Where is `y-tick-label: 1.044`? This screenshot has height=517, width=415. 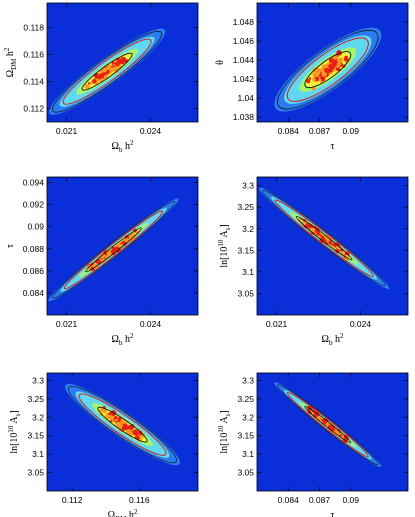
y-tick-label: 1.044 is located at coordinates (244, 60).